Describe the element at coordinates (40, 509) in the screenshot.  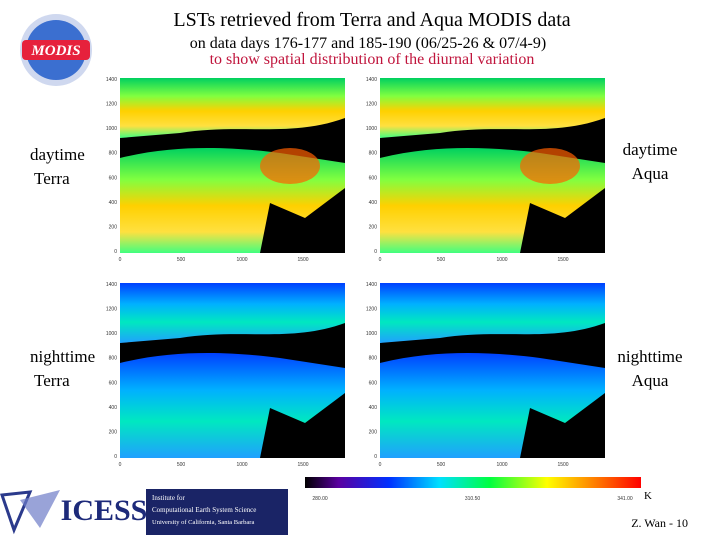
I see `icess-shape` at that location.